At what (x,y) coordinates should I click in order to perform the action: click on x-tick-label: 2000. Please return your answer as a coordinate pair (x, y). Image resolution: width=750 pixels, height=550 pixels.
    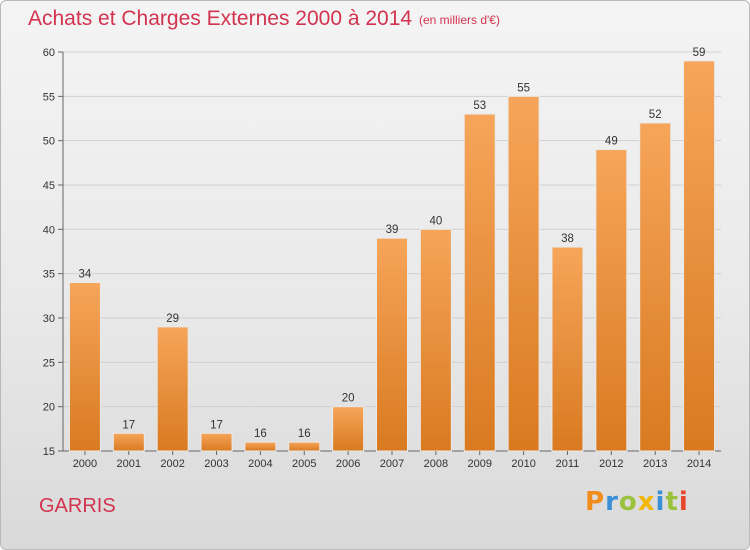
    Looking at the image, I should click on (85, 464).